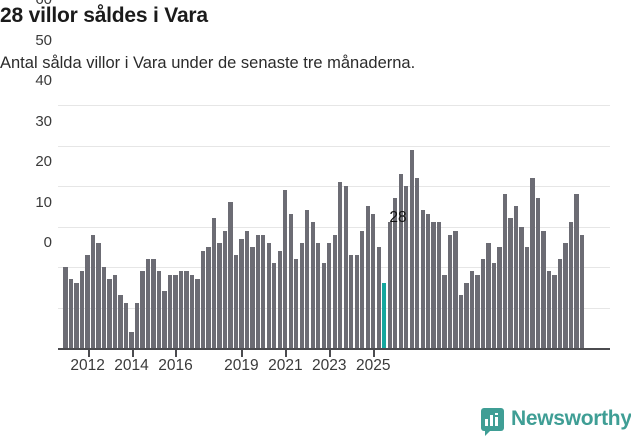 The width and height of the screenshot is (631, 439). I want to click on bar-highlighted, so click(384, 315).